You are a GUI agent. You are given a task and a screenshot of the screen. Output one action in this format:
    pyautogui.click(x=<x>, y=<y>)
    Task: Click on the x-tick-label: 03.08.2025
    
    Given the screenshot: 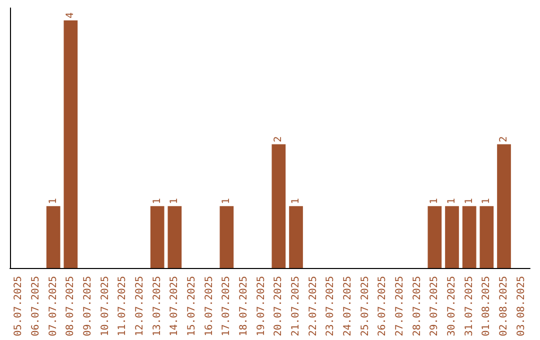 What is the action you would take?
    pyautogui.click(x=521, y=306)
    